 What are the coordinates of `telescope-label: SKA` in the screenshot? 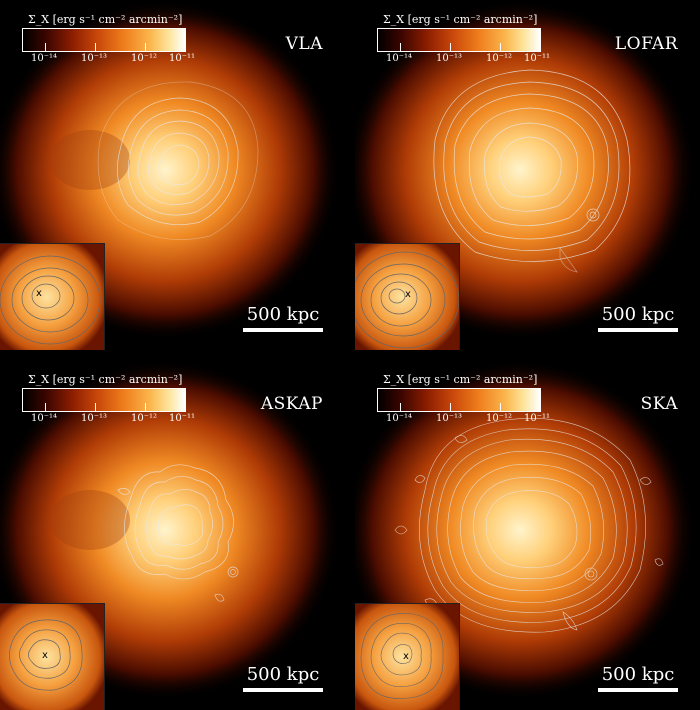 It's located at (659, 404).